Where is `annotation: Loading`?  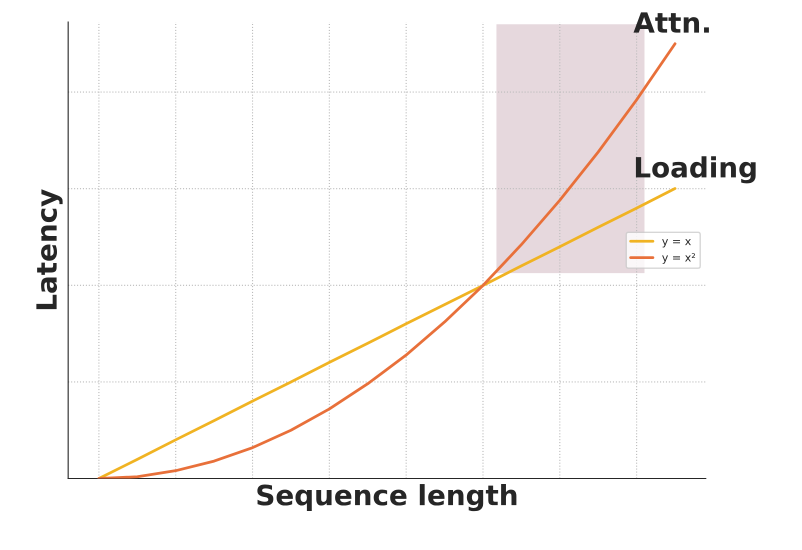 annotation: Loading is located at coordinates (696, 170).